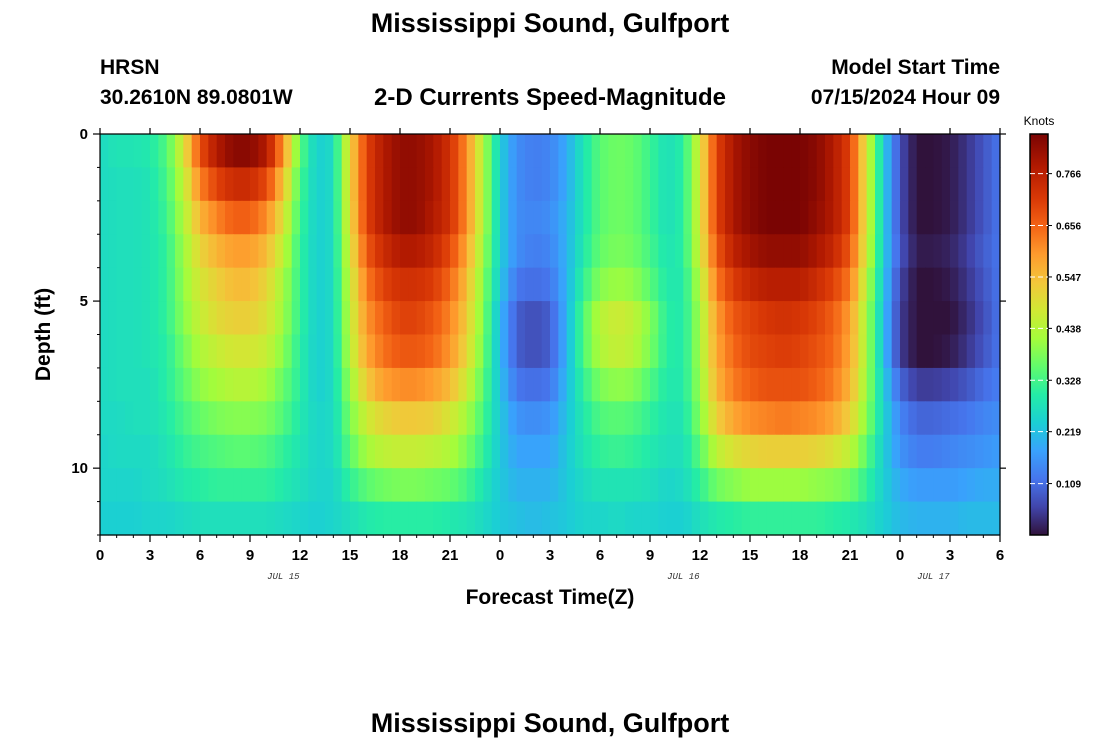  Describe the element at coordinates (550, 723) in the screenshot. I see `next-chart-title: Mississippi Sound, Gulfport` at that location.